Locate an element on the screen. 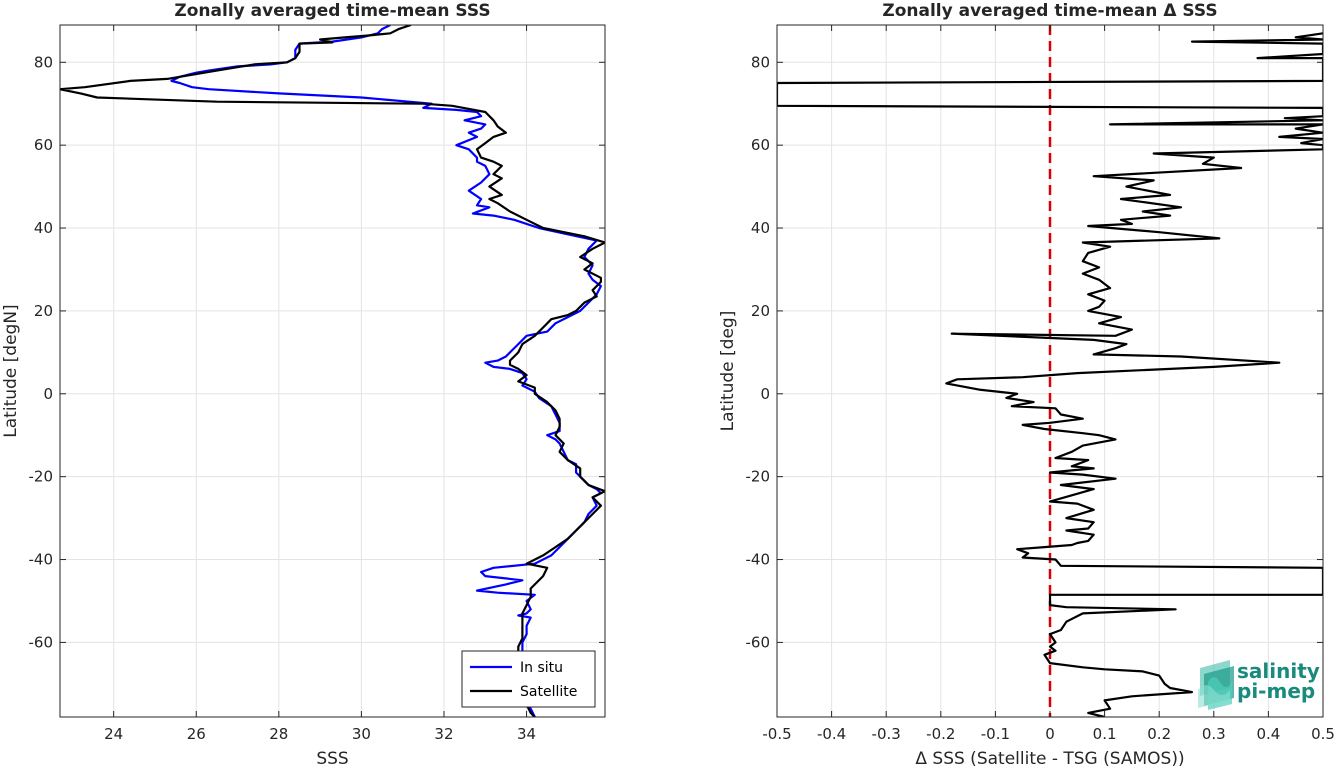 This screenshot has height=769, width=1336. legend-entry: In situ is located at coordinates (541, 668).